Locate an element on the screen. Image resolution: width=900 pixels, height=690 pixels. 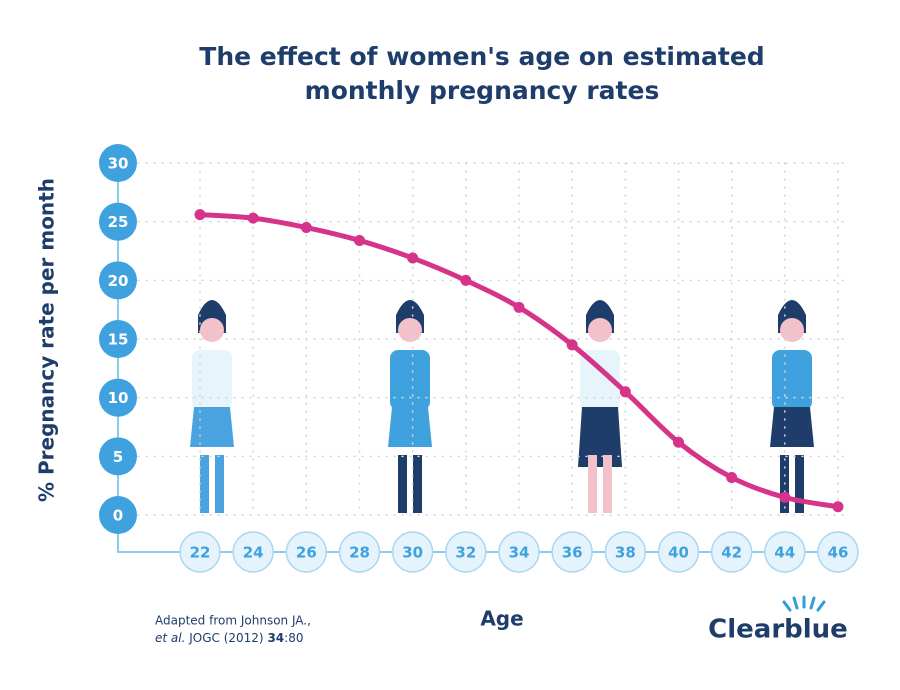
y-tick-label: 5 is located at coordinates (118, 457).